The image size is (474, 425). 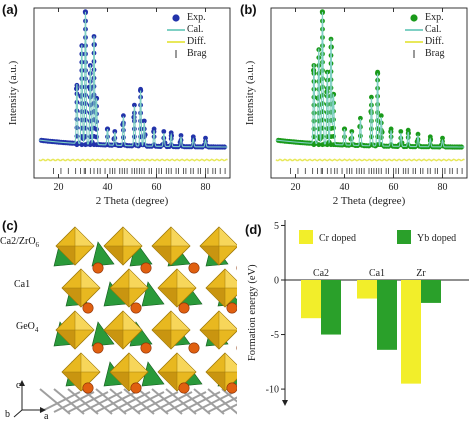 What do you see at coordinates (377, 273) in the screenshot?
I see `category-label: Ca1` at bounding box center [377, 273].